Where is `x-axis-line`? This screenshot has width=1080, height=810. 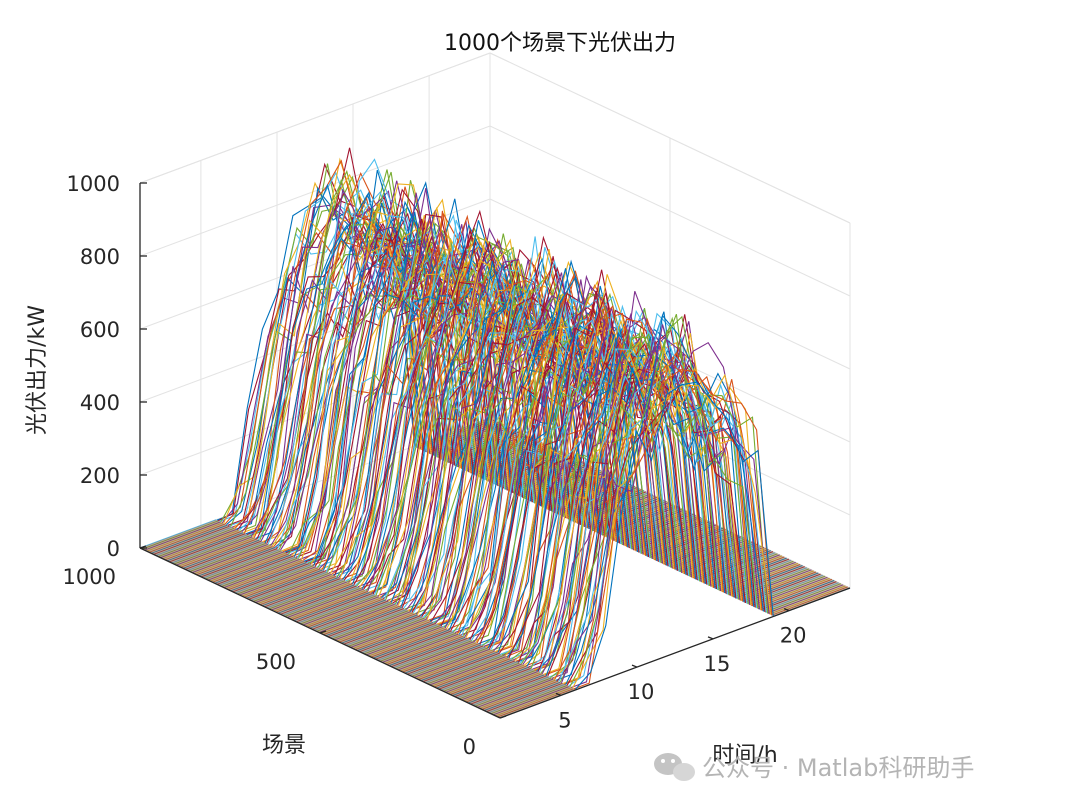
x-axis-line is located at coordinates (675, 653).